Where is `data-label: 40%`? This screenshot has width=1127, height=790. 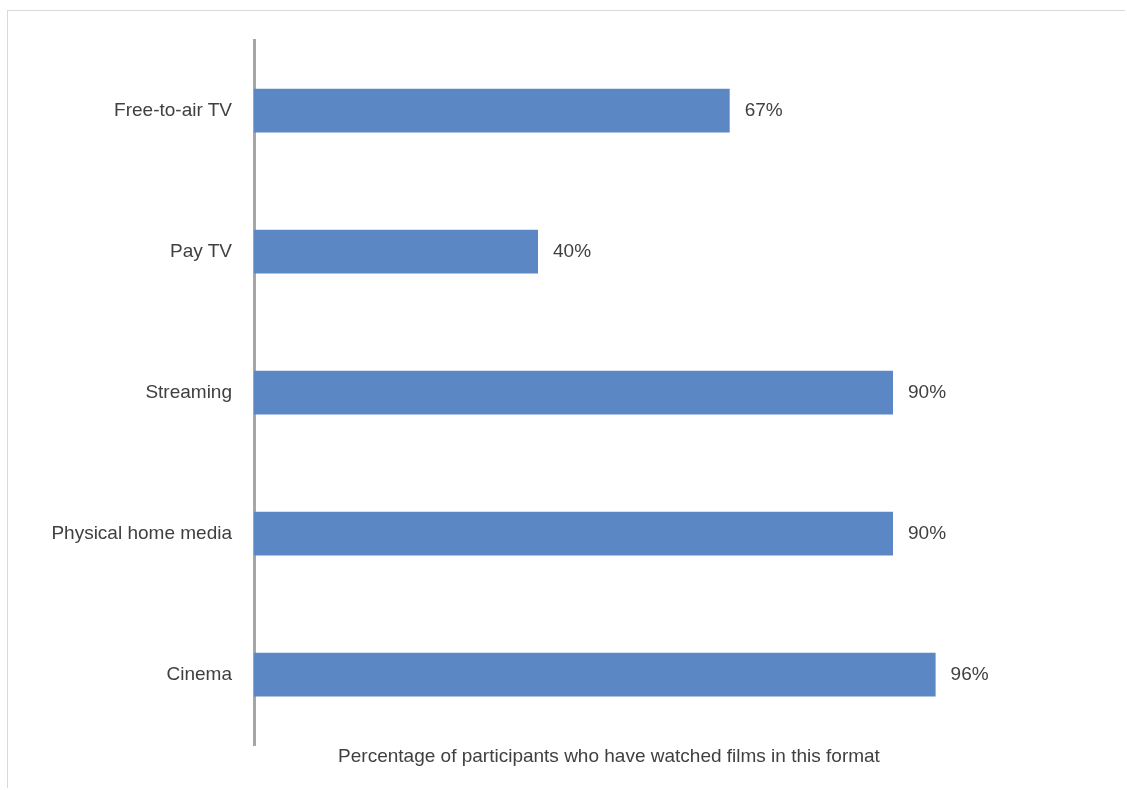
data-label: 40% is located at coordinates (572, 250).